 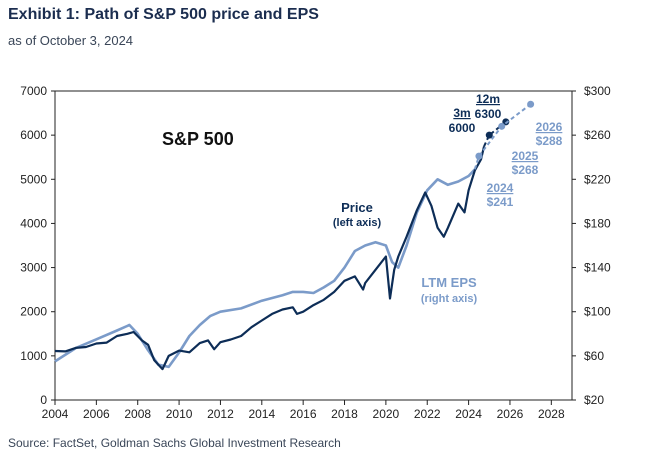 I want to click on y-right-tick-label: $260, so click(x=597, y=135).